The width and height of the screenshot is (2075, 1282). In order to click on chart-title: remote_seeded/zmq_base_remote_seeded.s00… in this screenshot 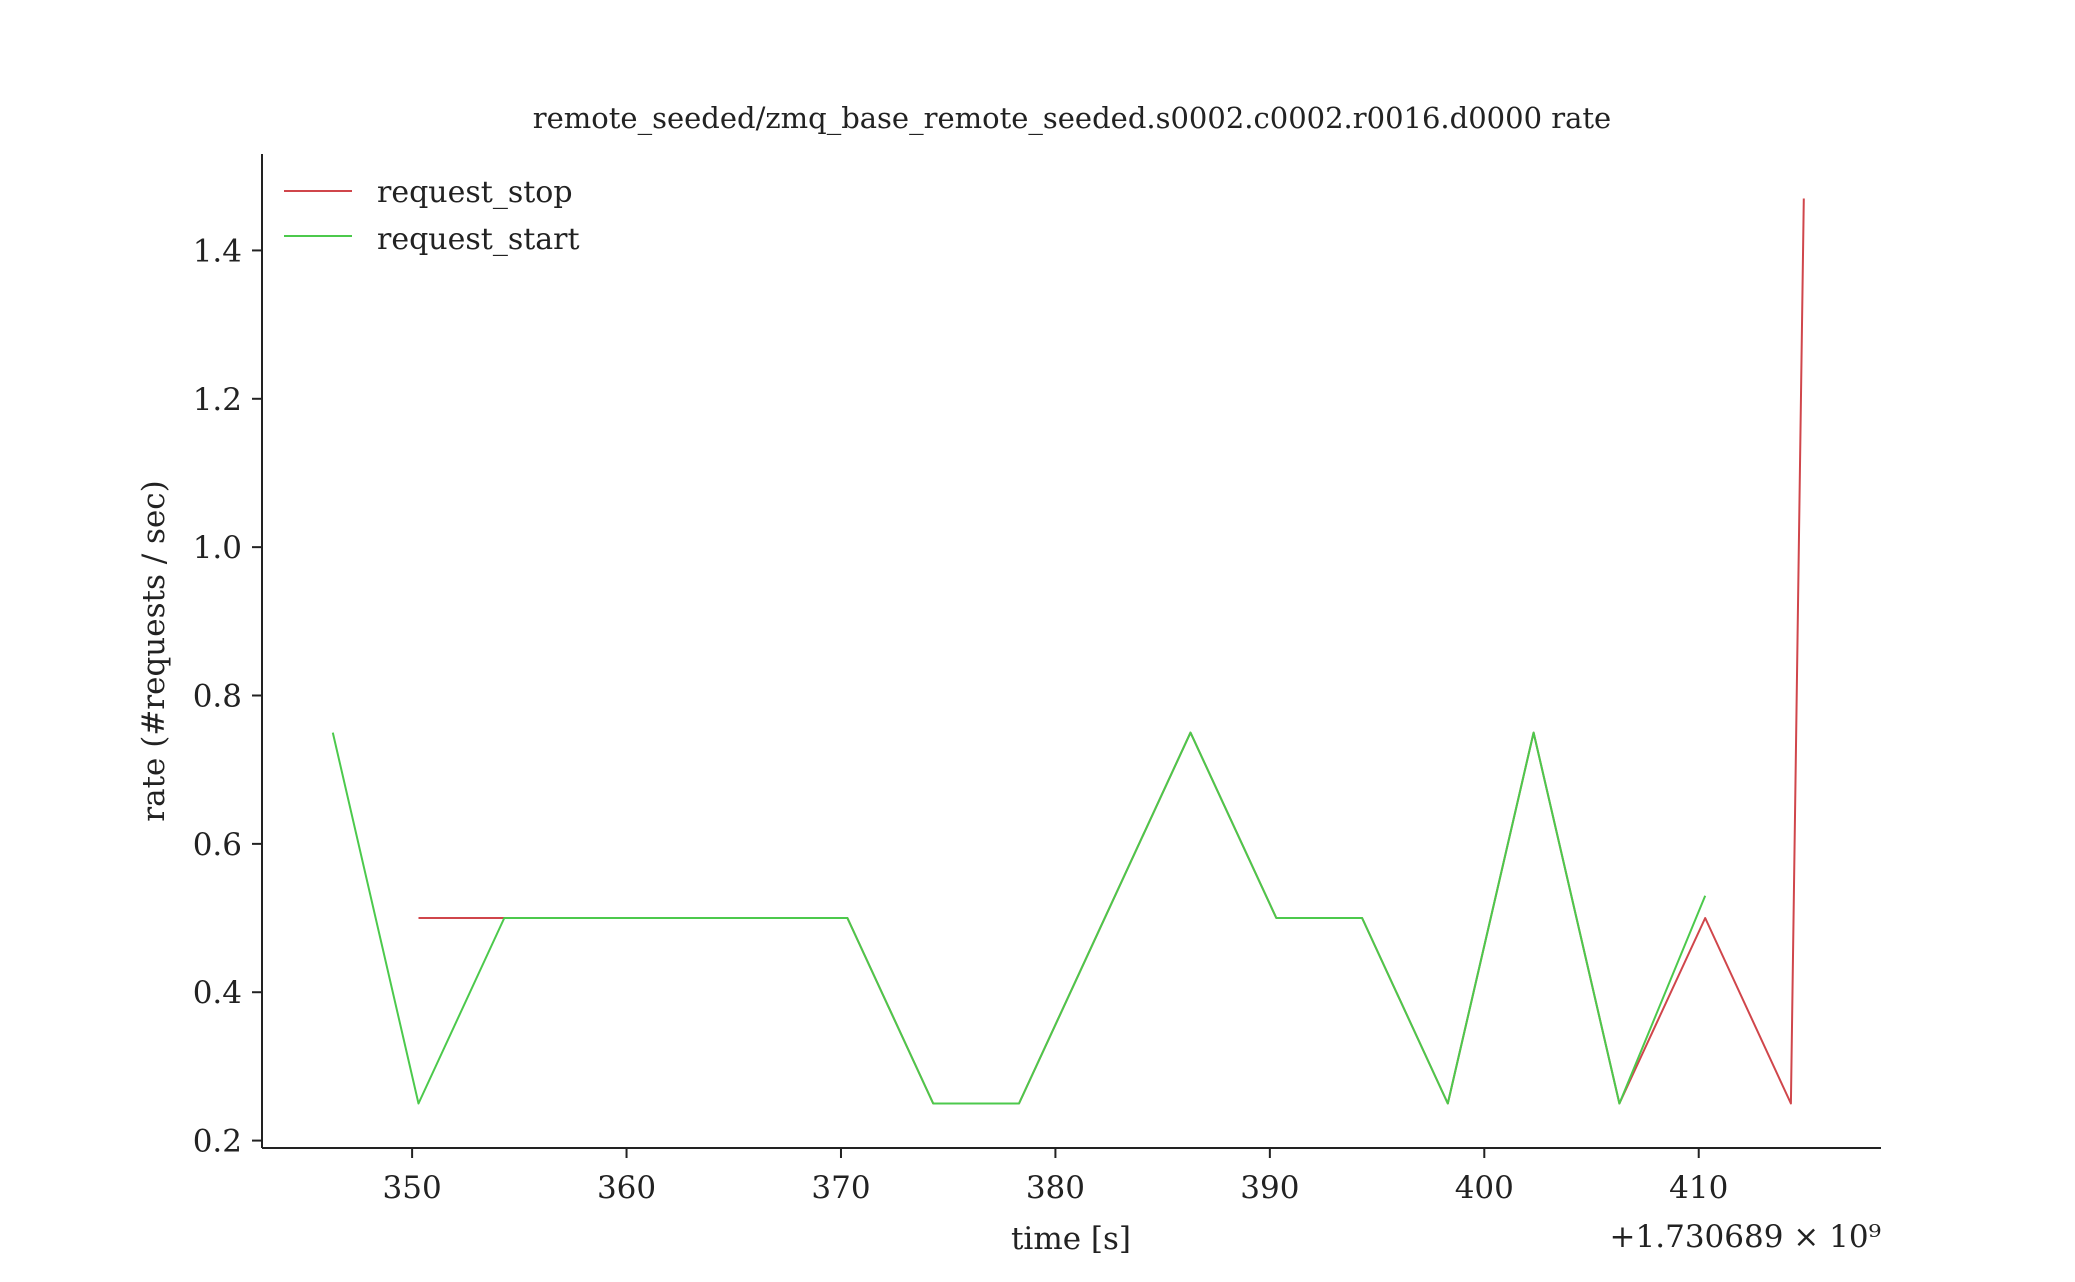, I will do `click(1072, 118)`.